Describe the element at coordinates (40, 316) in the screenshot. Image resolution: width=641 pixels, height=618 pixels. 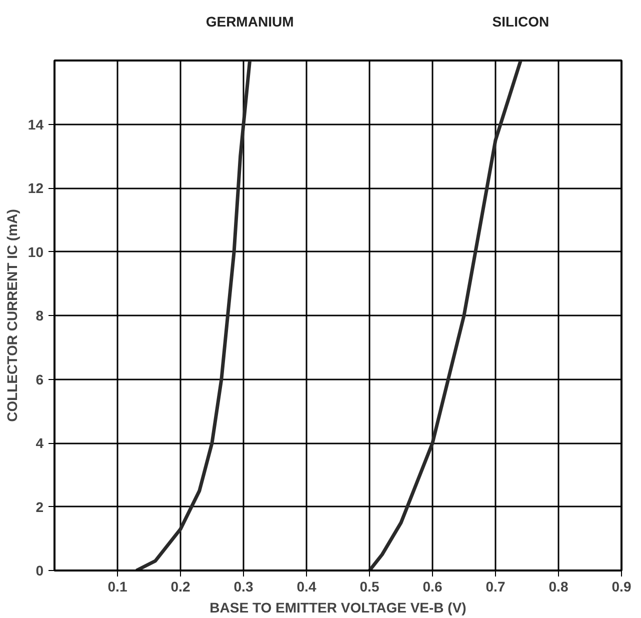
I see `y-tick-label: 8` at that location.